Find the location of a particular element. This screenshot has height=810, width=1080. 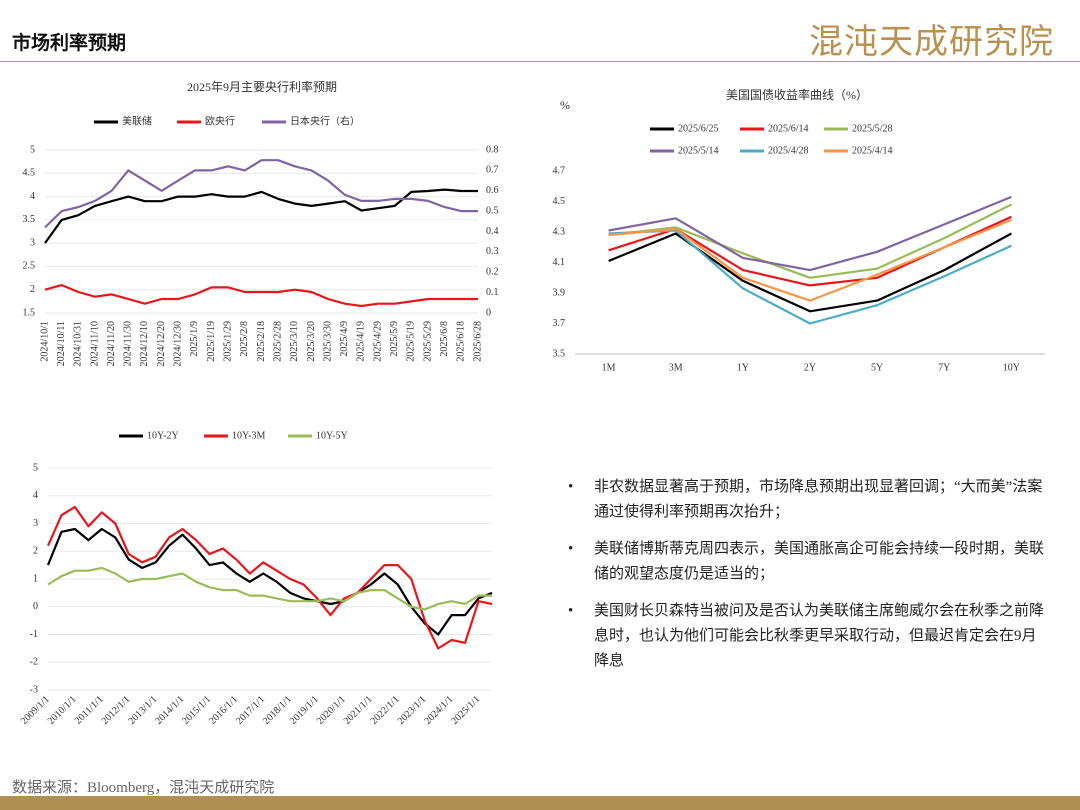

y-tick-label: -3 is located at coordinates (34, 689).